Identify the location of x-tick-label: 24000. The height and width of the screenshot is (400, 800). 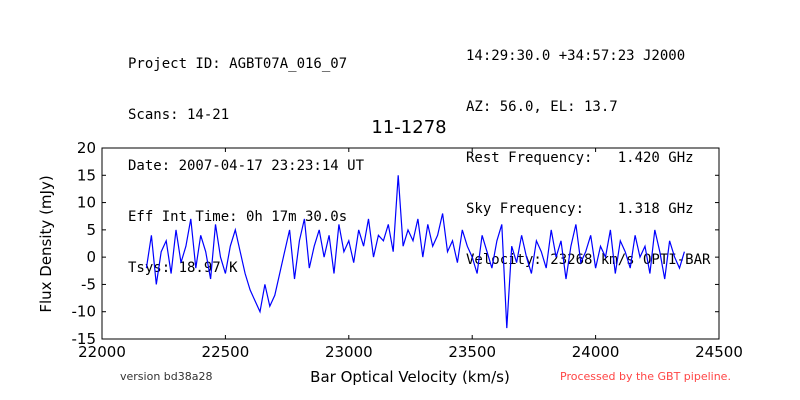
(596, 352).